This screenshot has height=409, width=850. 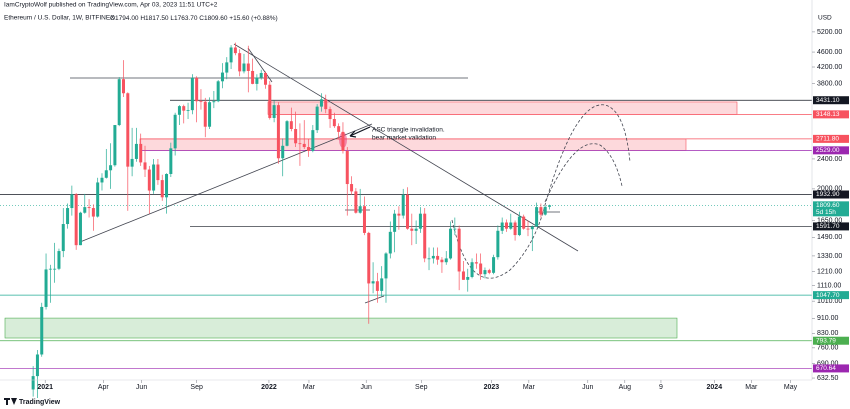 What do you see at coordinates (825, 18) in the screenshot?
I see `currency: USD` at bounding box center [825, 18].